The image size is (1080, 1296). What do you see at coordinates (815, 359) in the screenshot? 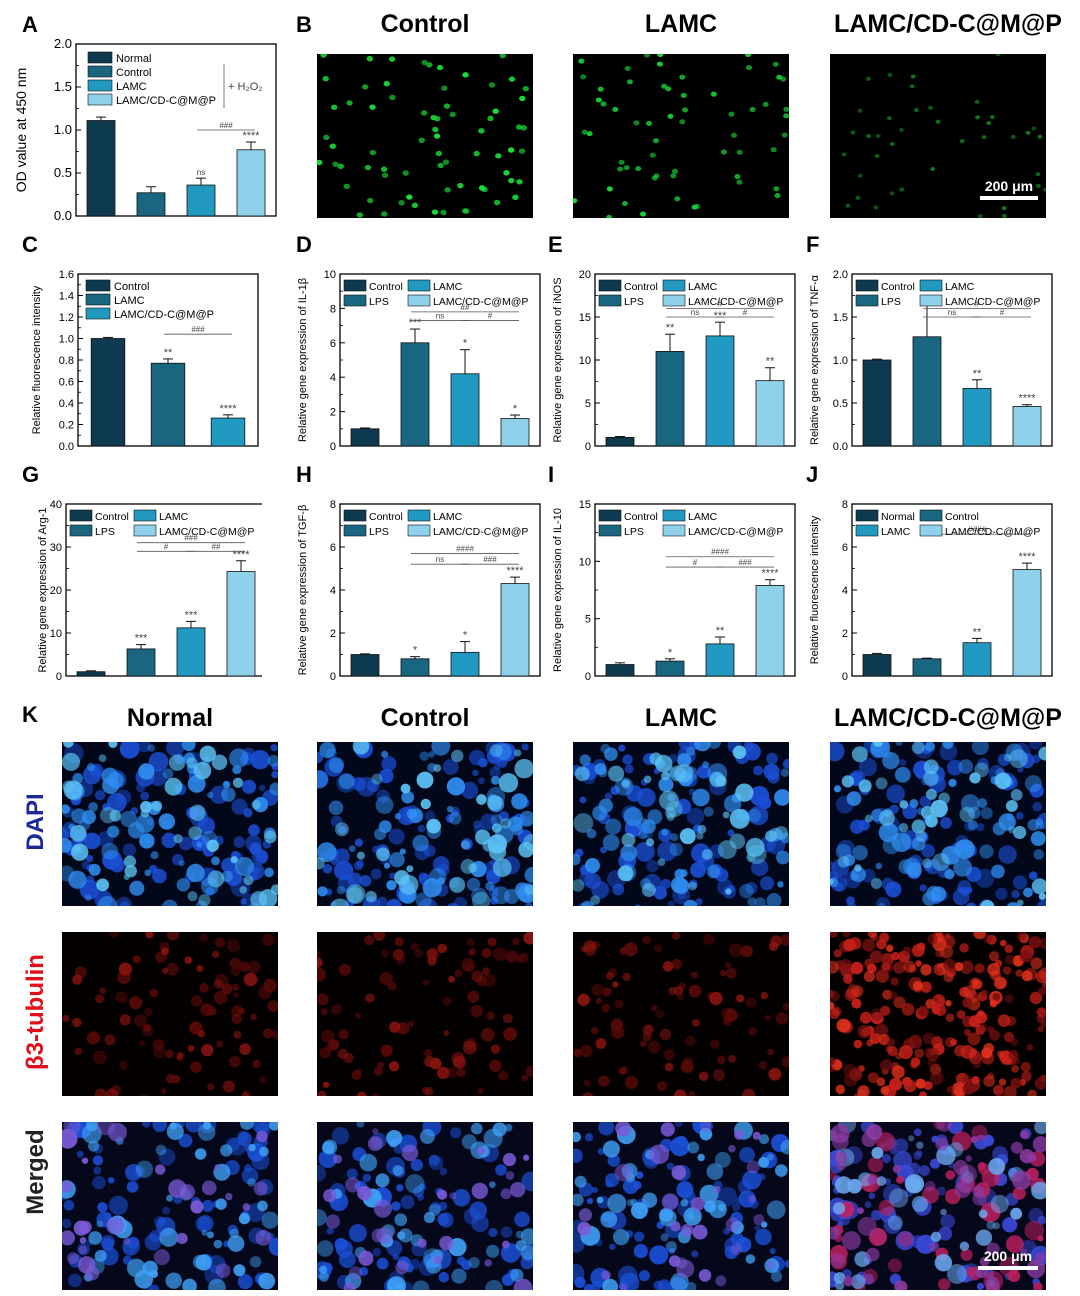
I see `chart-f-ylabel: Relative gene expression of TNF-α` at bounding box center [815, 359].